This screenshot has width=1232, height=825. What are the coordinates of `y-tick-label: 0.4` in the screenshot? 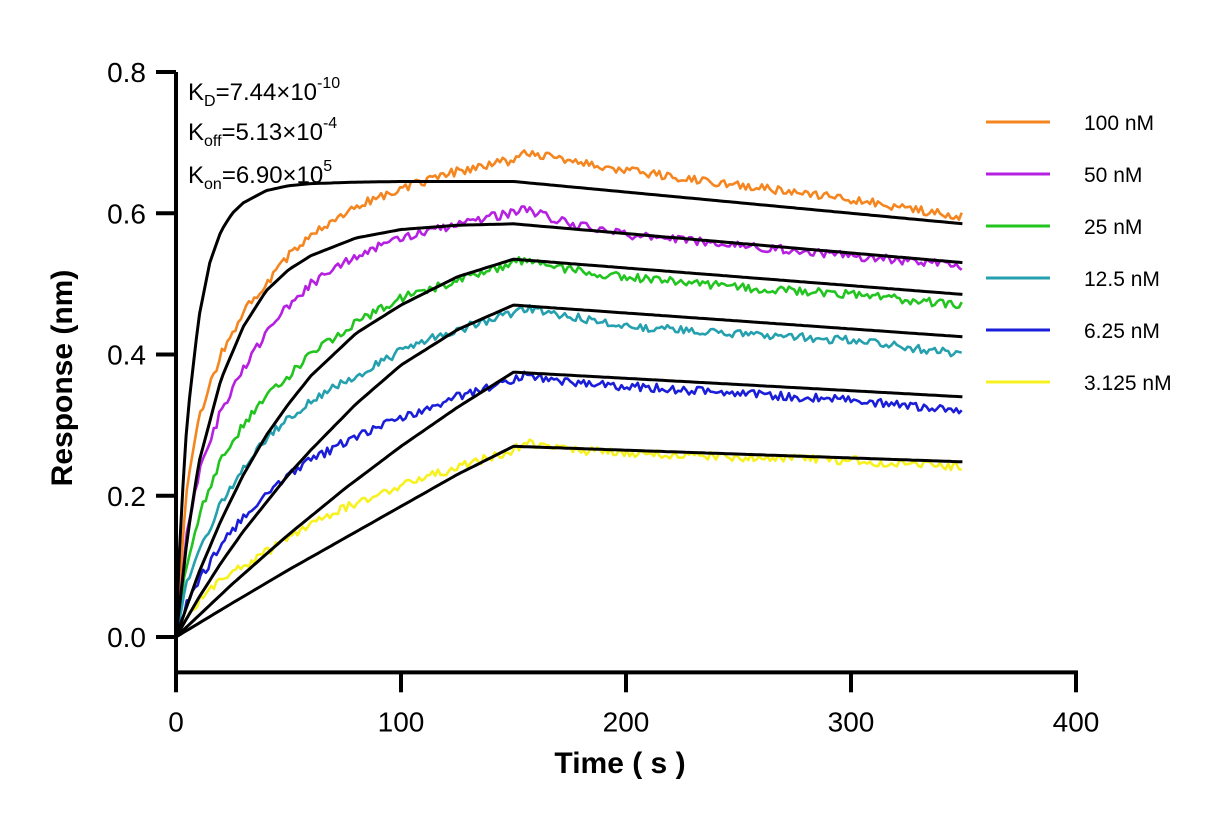 It's located at (126, 355).